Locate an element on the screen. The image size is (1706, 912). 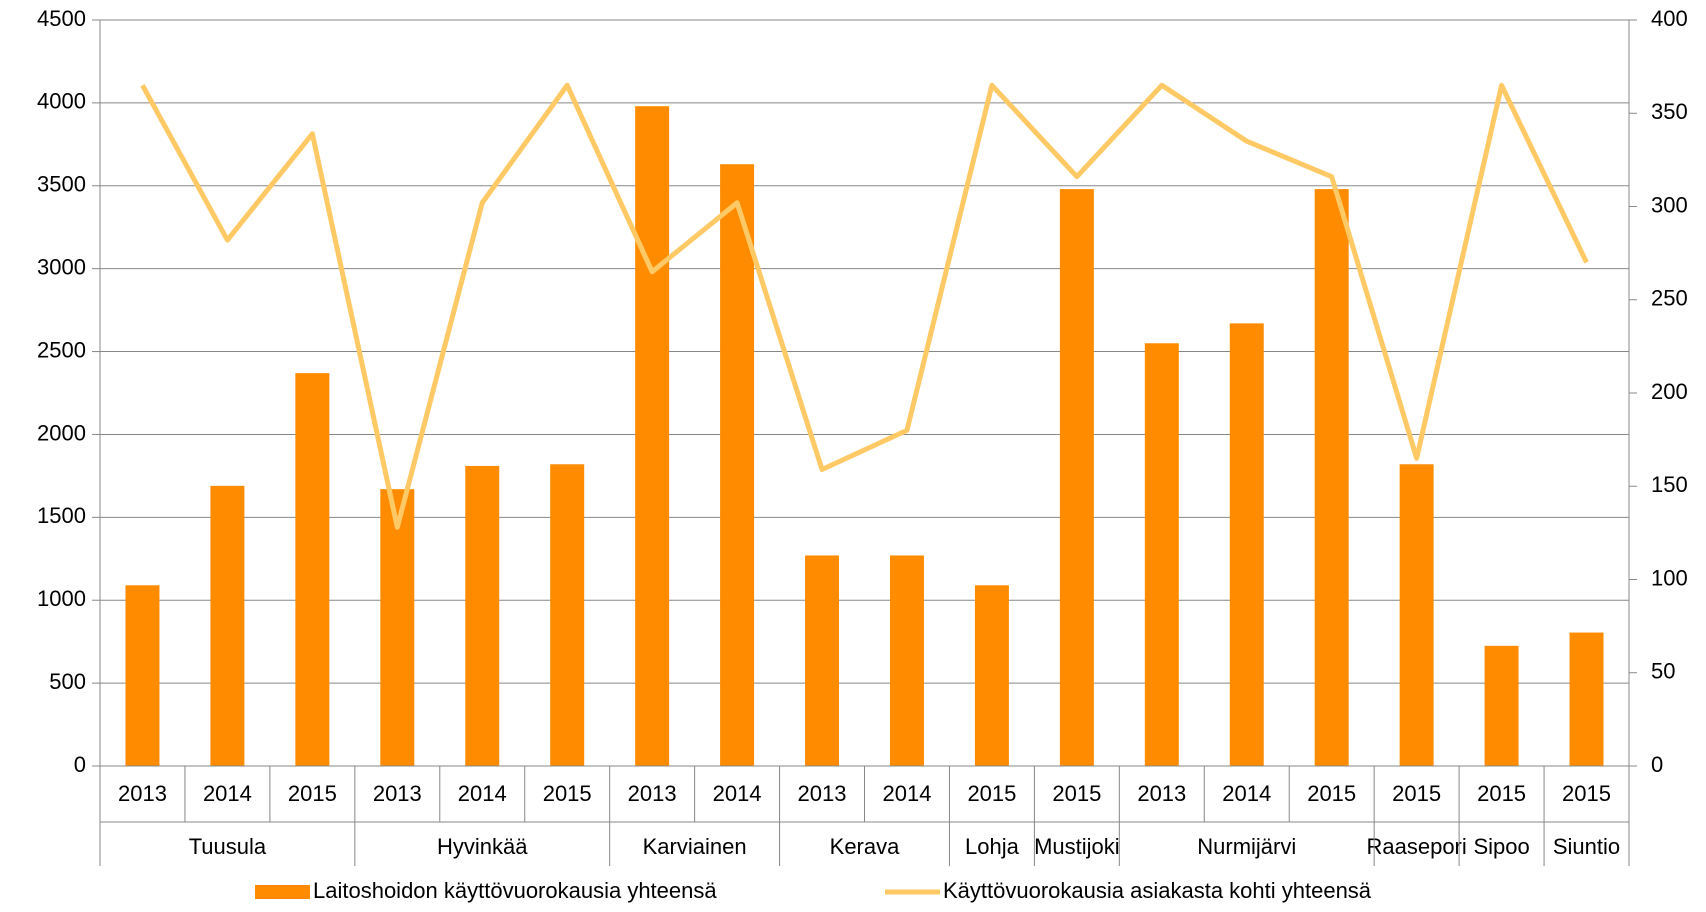
y2-tick-label: 300 is located at coordinates (1669, 204).